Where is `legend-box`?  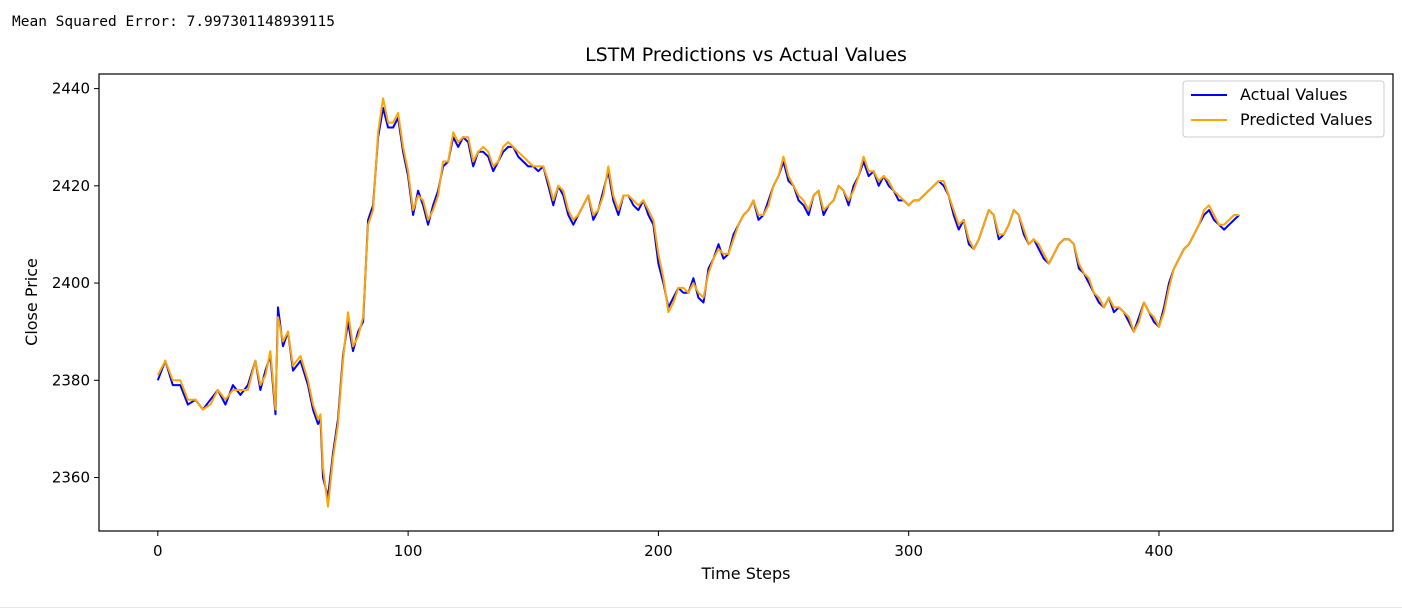 legend-box is located at coordinates (1283, 109).